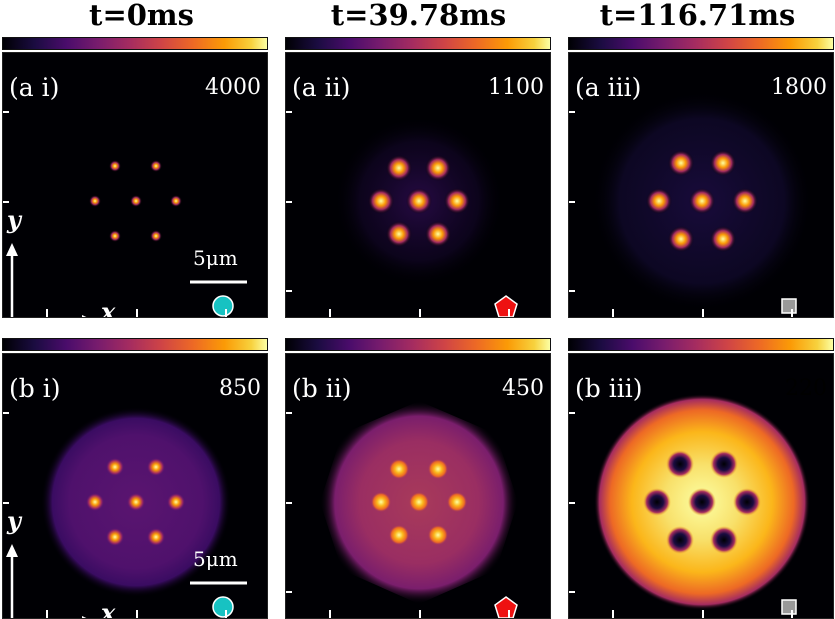  I want to click on colorbar-max: 450, so click(523, 388).